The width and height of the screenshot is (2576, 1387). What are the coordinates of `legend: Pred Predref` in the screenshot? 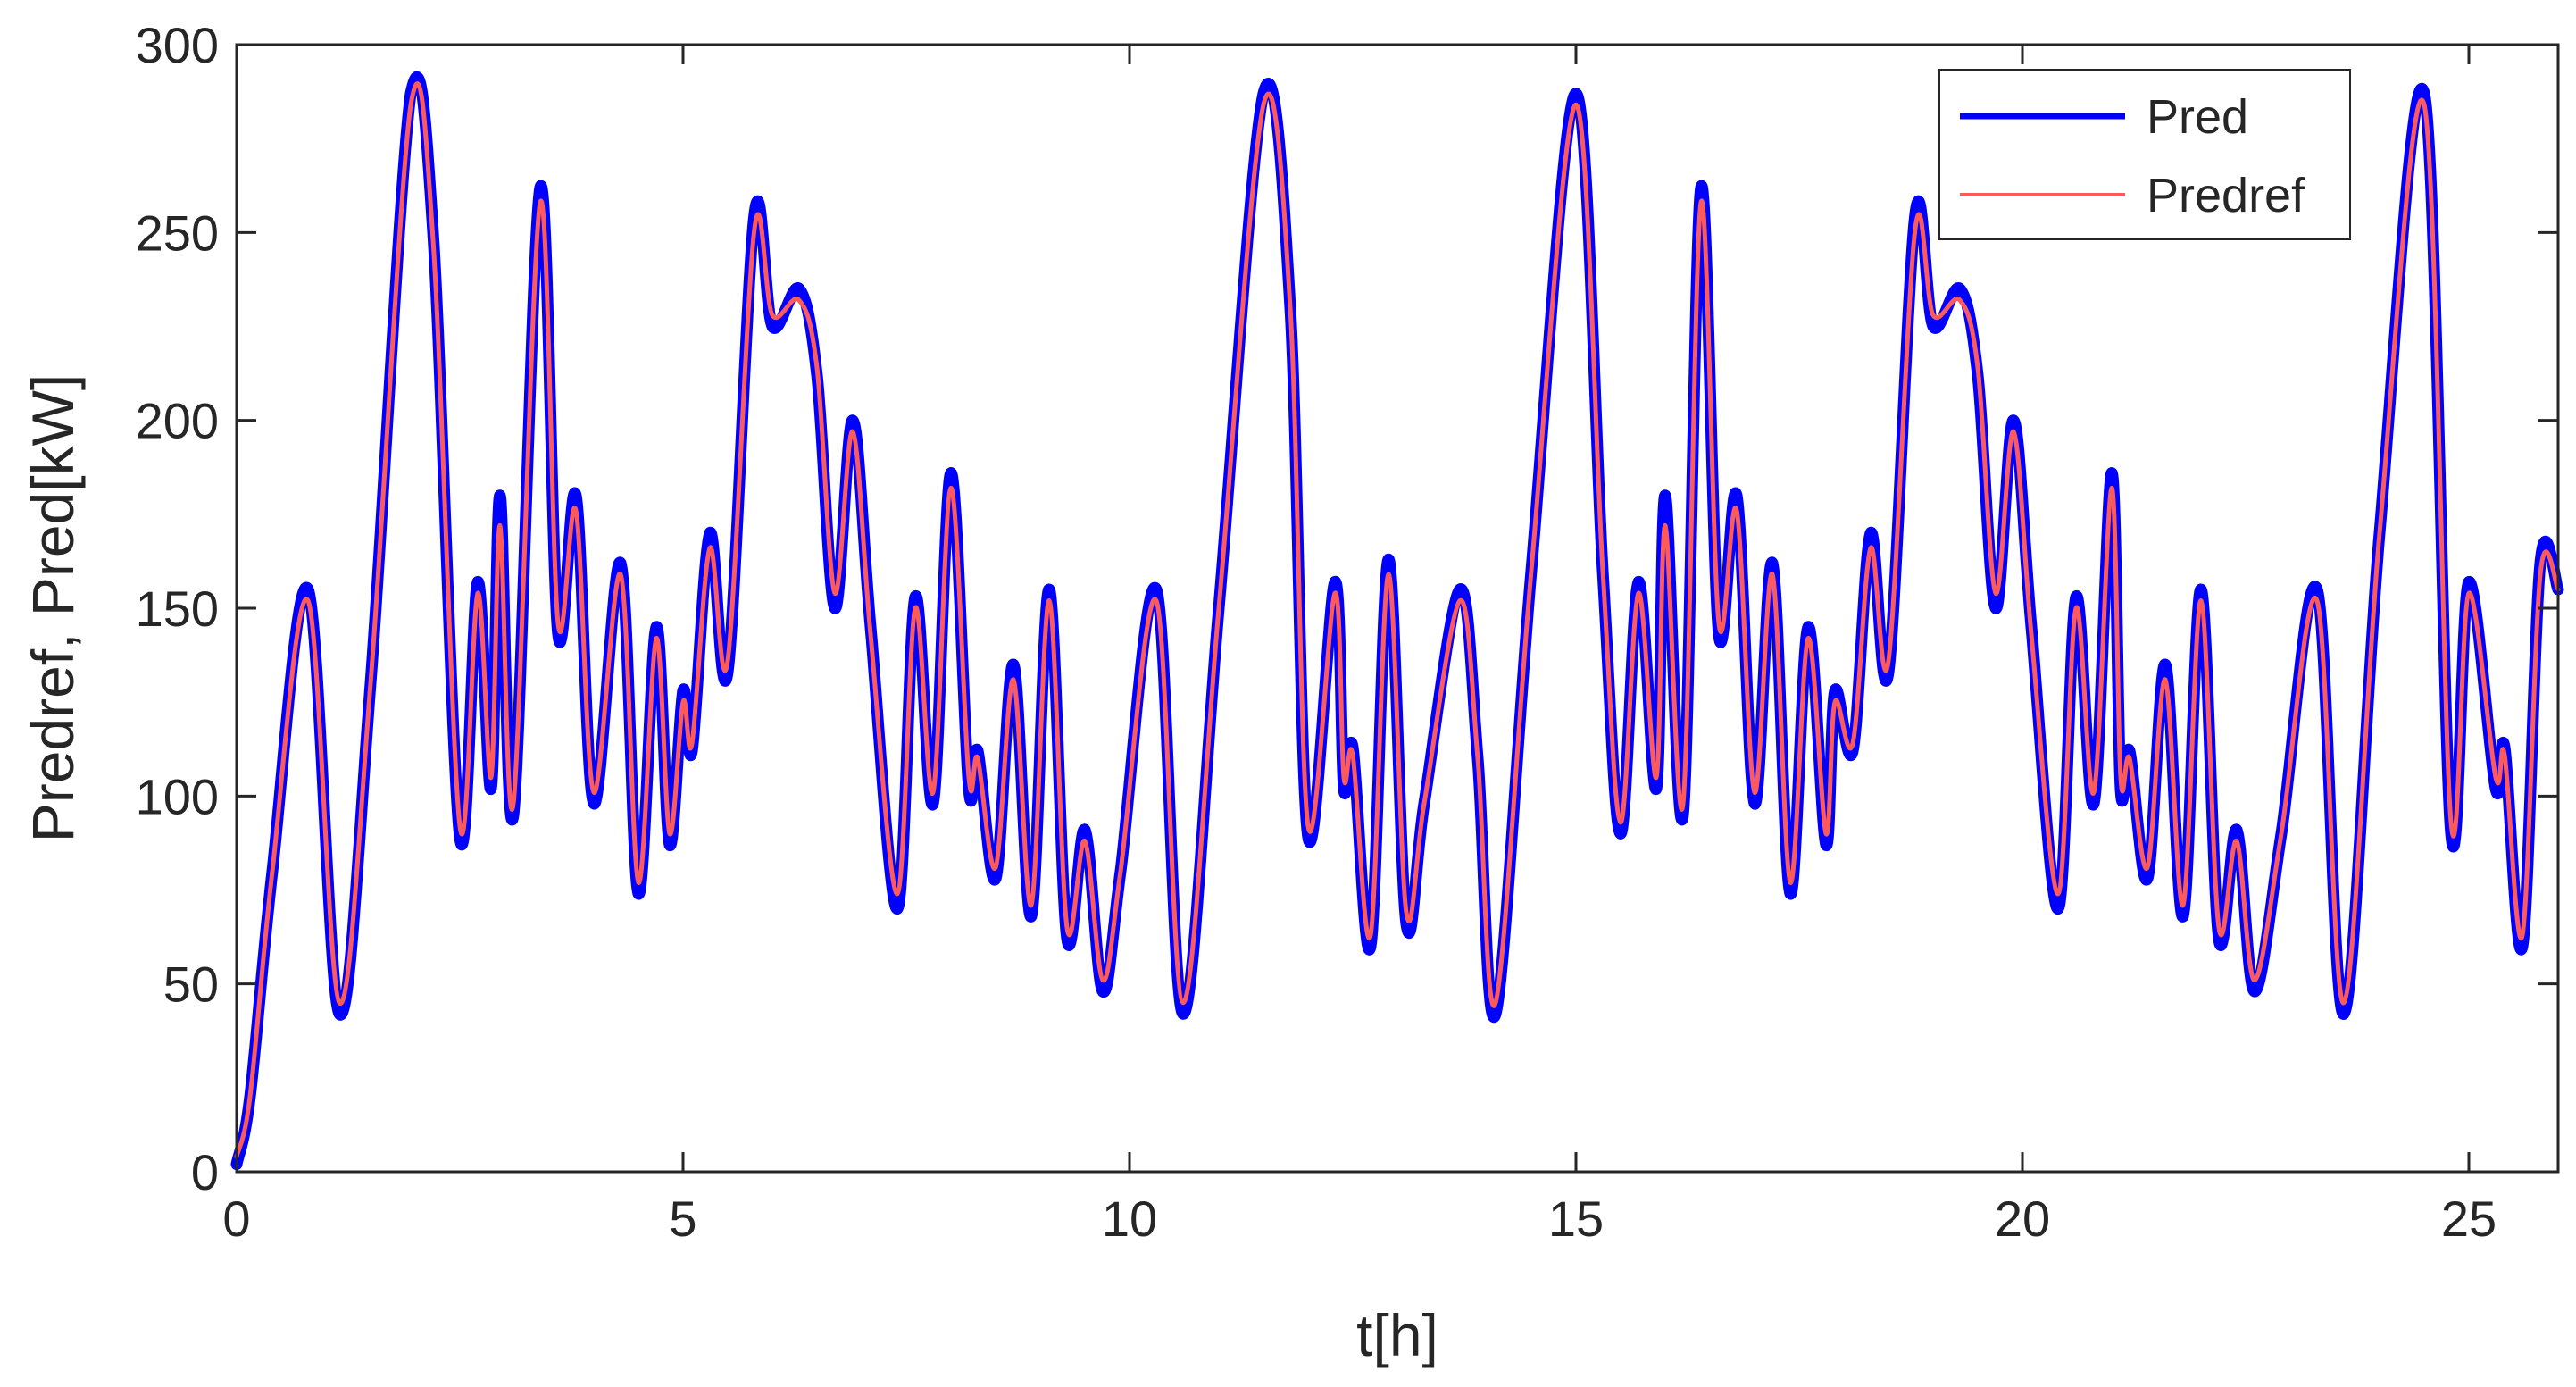 It's located at (2144, 155).